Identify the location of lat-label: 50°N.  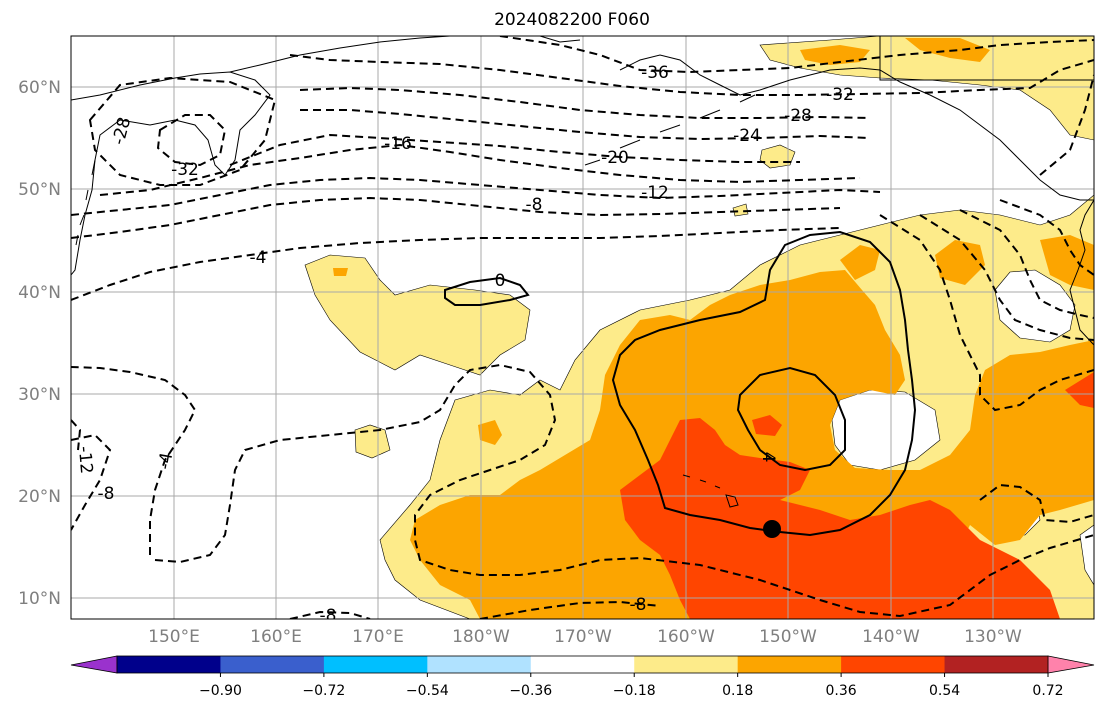
(39, 190).